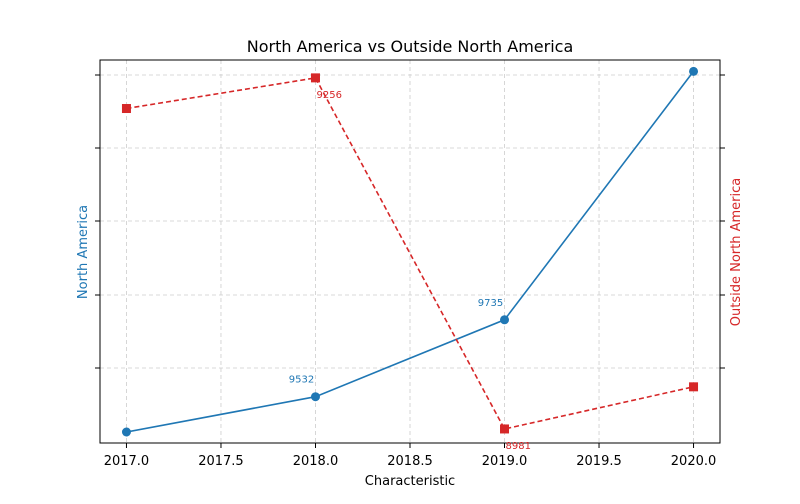  What do you see at coordinates (490, 303) in the screenshot?
I see `data-label: 9735` at bounding box center [490, 303].